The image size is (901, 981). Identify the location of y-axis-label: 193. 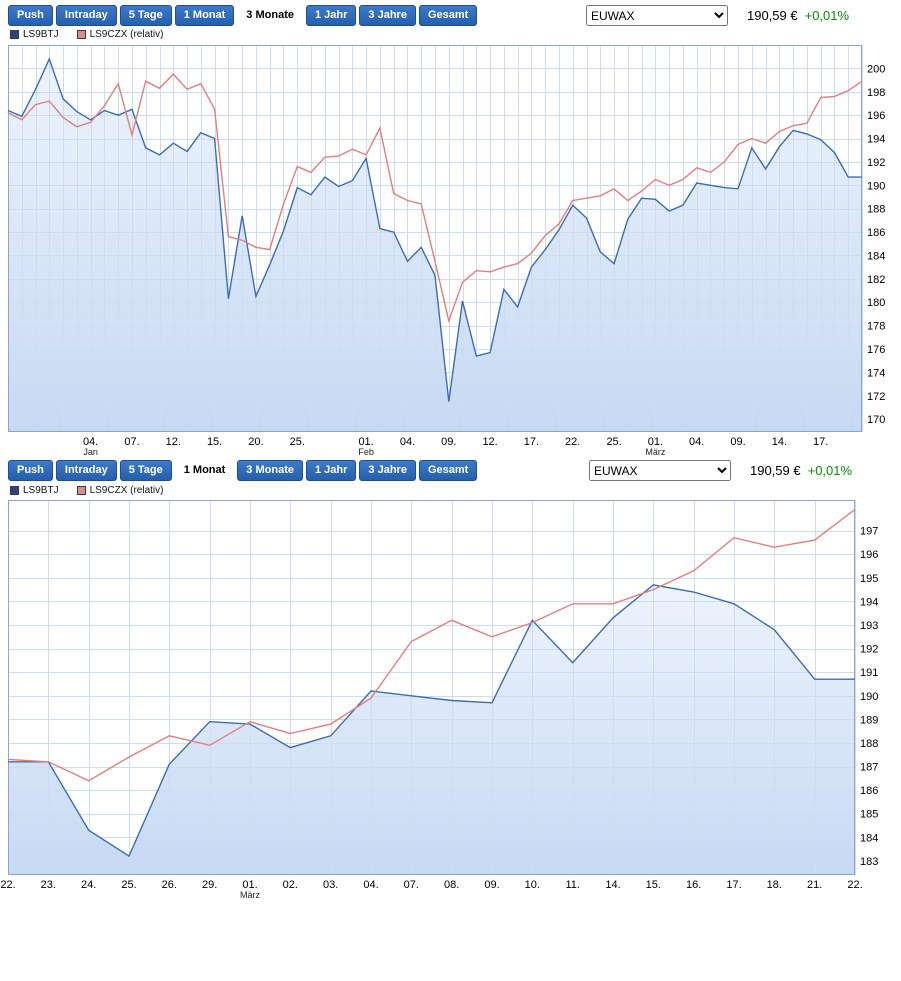
(869, 626).